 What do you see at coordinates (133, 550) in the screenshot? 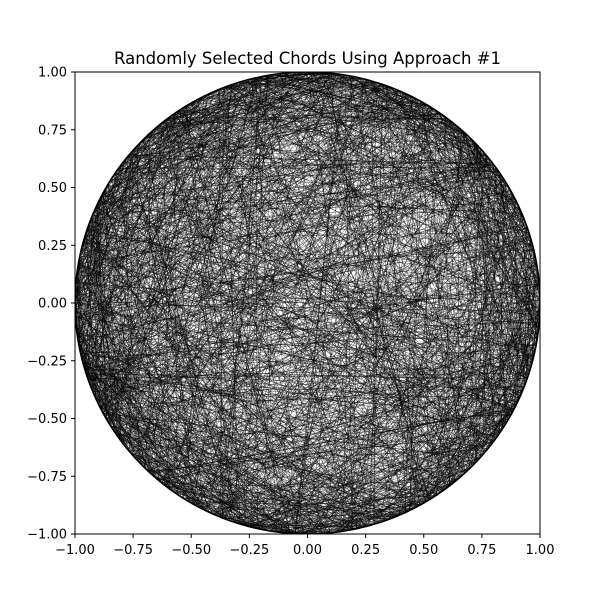
I see `x-tick-label: −0.75` at bounding box center [133, 550].